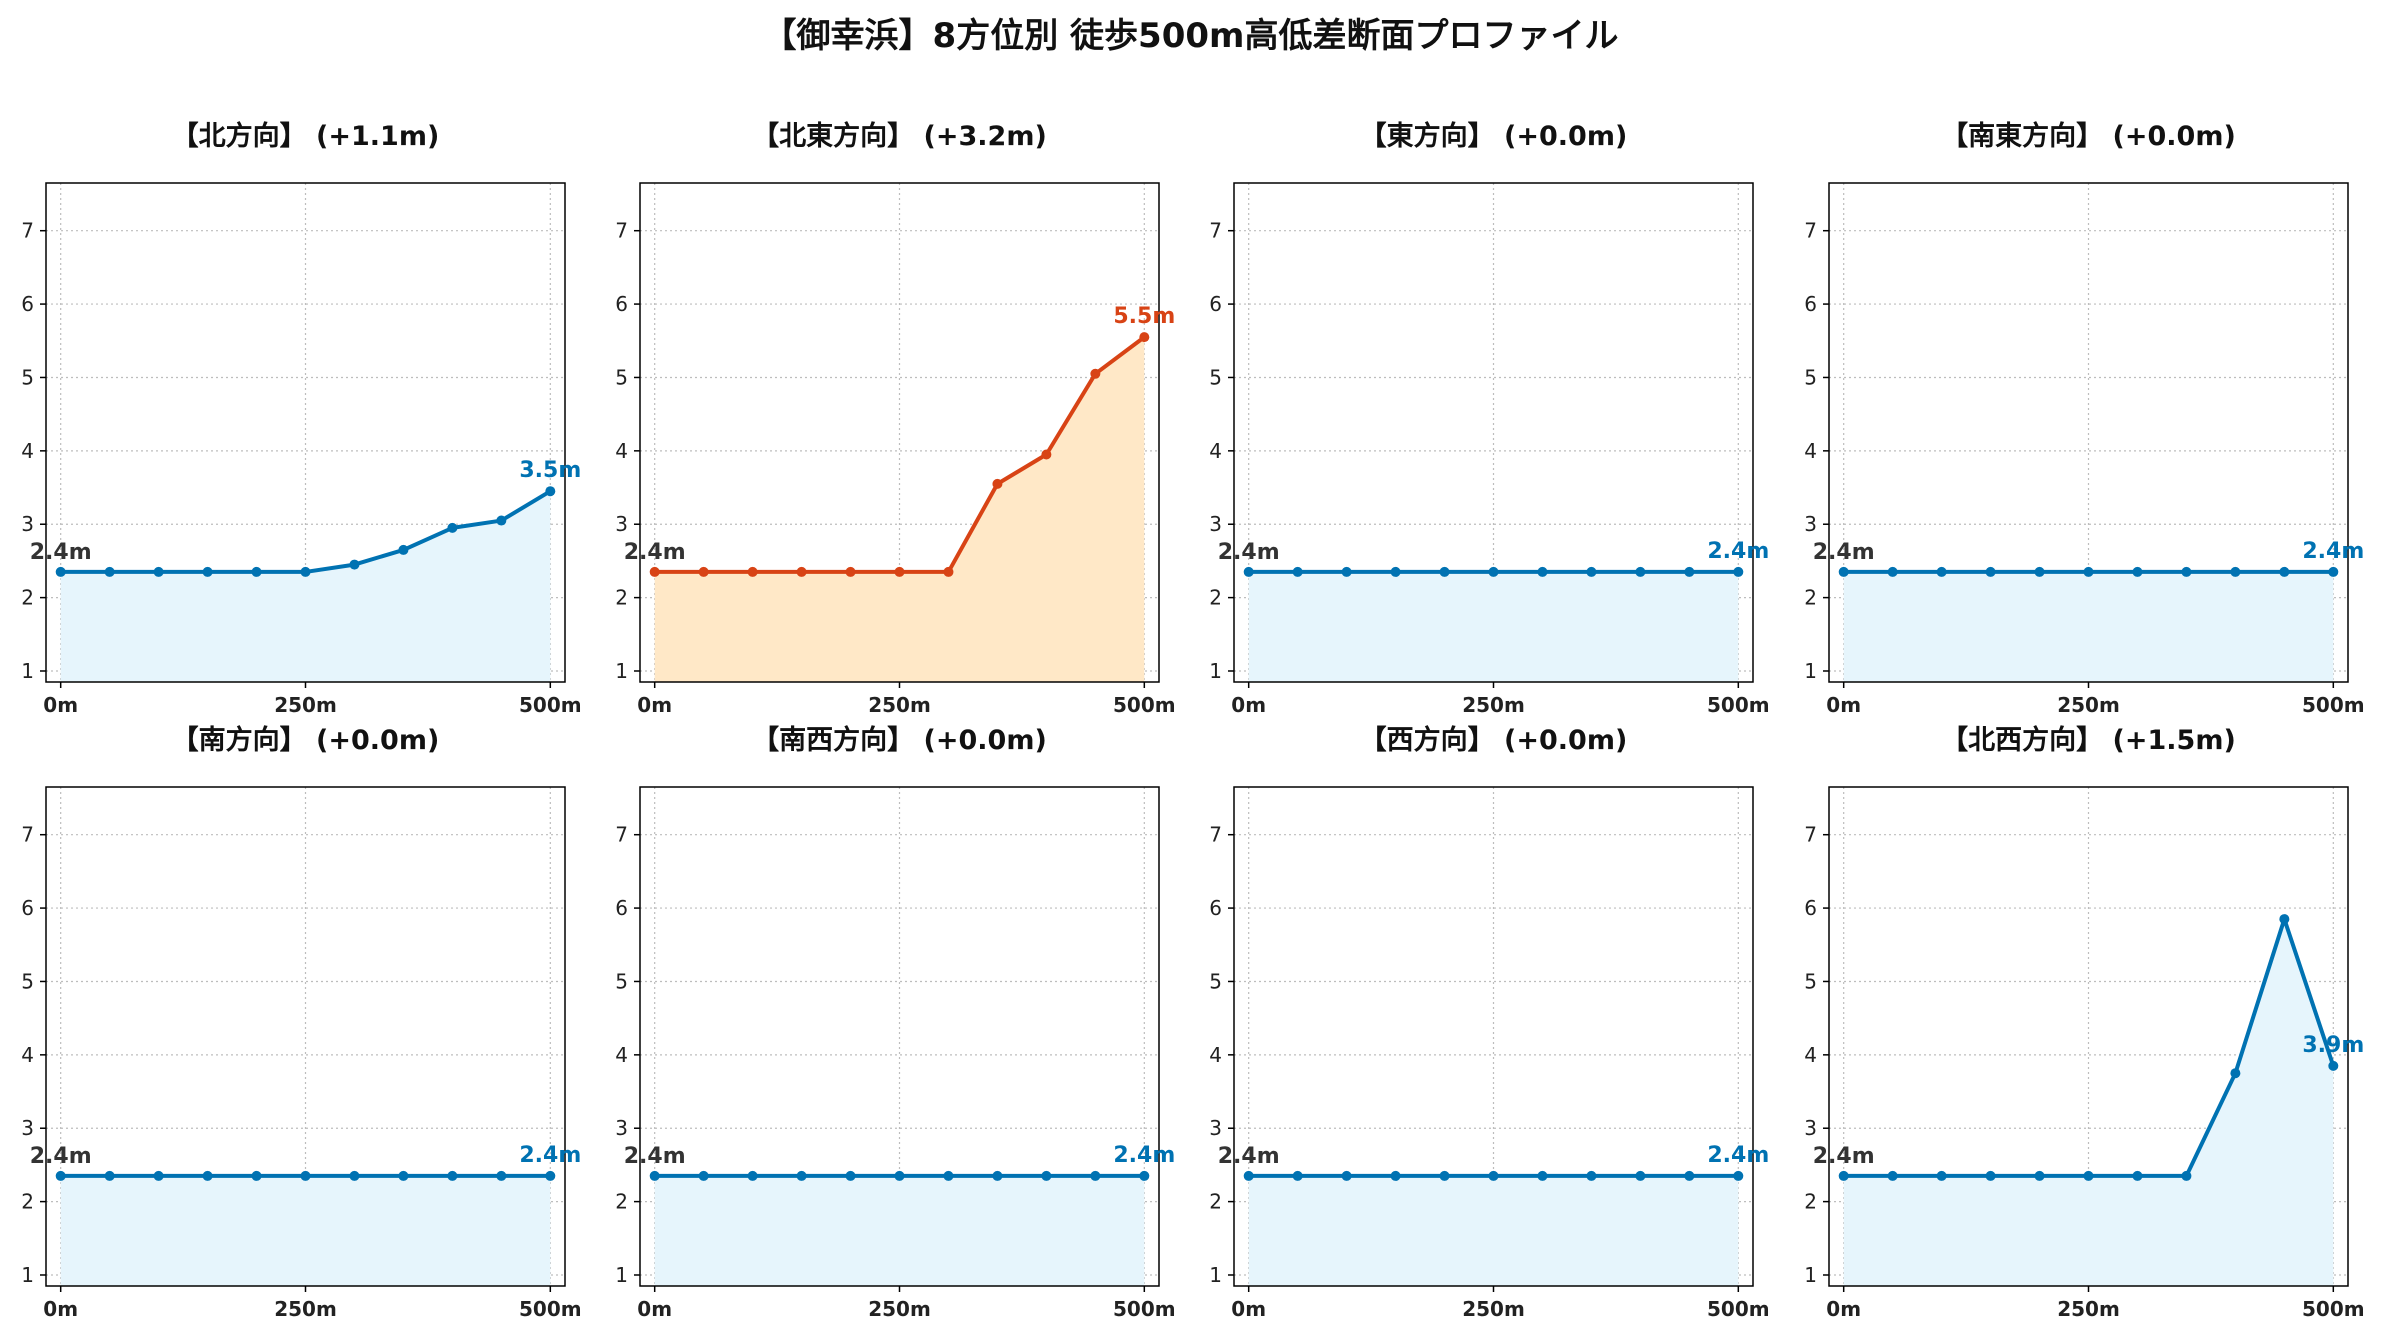 The width and height of the screenshot is (2381, 1340). What do you see at coordinates (1489, 418) in the screenshot?
I see `subplot-3: 【東方向】 (+0.0m) 1 2 3 4 5 6 7 0m 250m 500m 2.4m 2.4m` at bounding box center [1489, 418].